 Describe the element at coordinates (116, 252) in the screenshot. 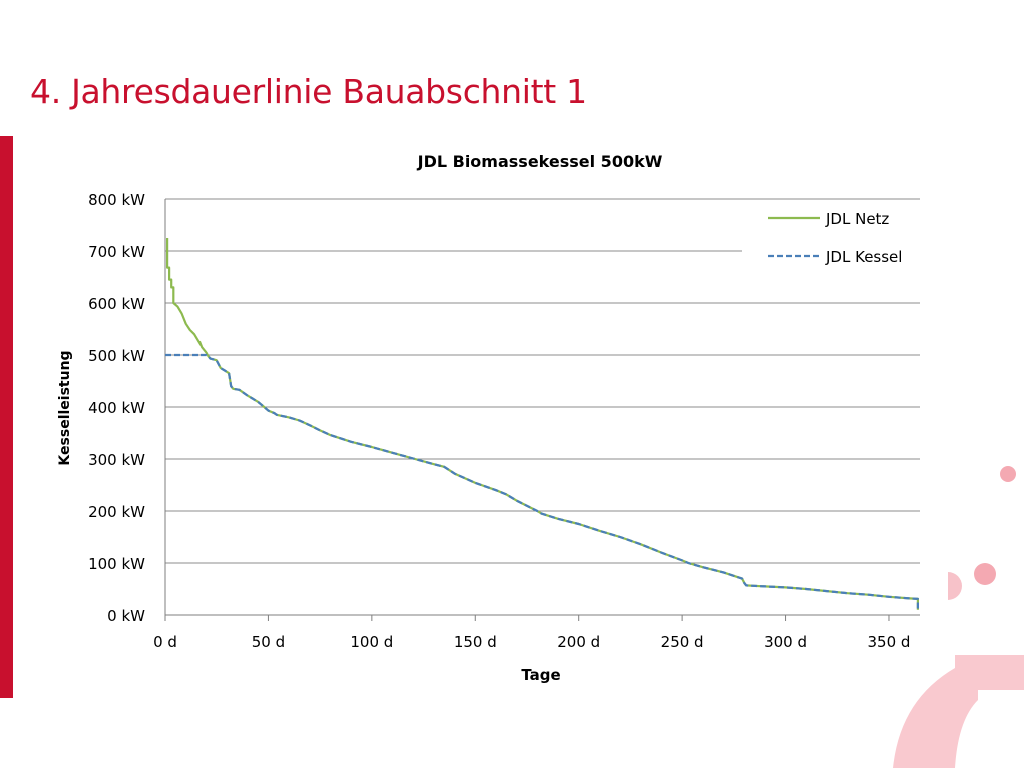

I see `y-tick-label: 700 kW` at that location.